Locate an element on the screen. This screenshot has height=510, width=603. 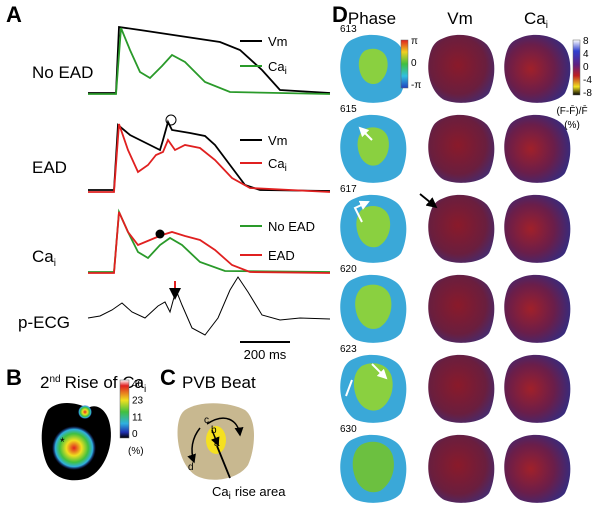
colorbar-tick: 11 is located at coordinates (137, 417).